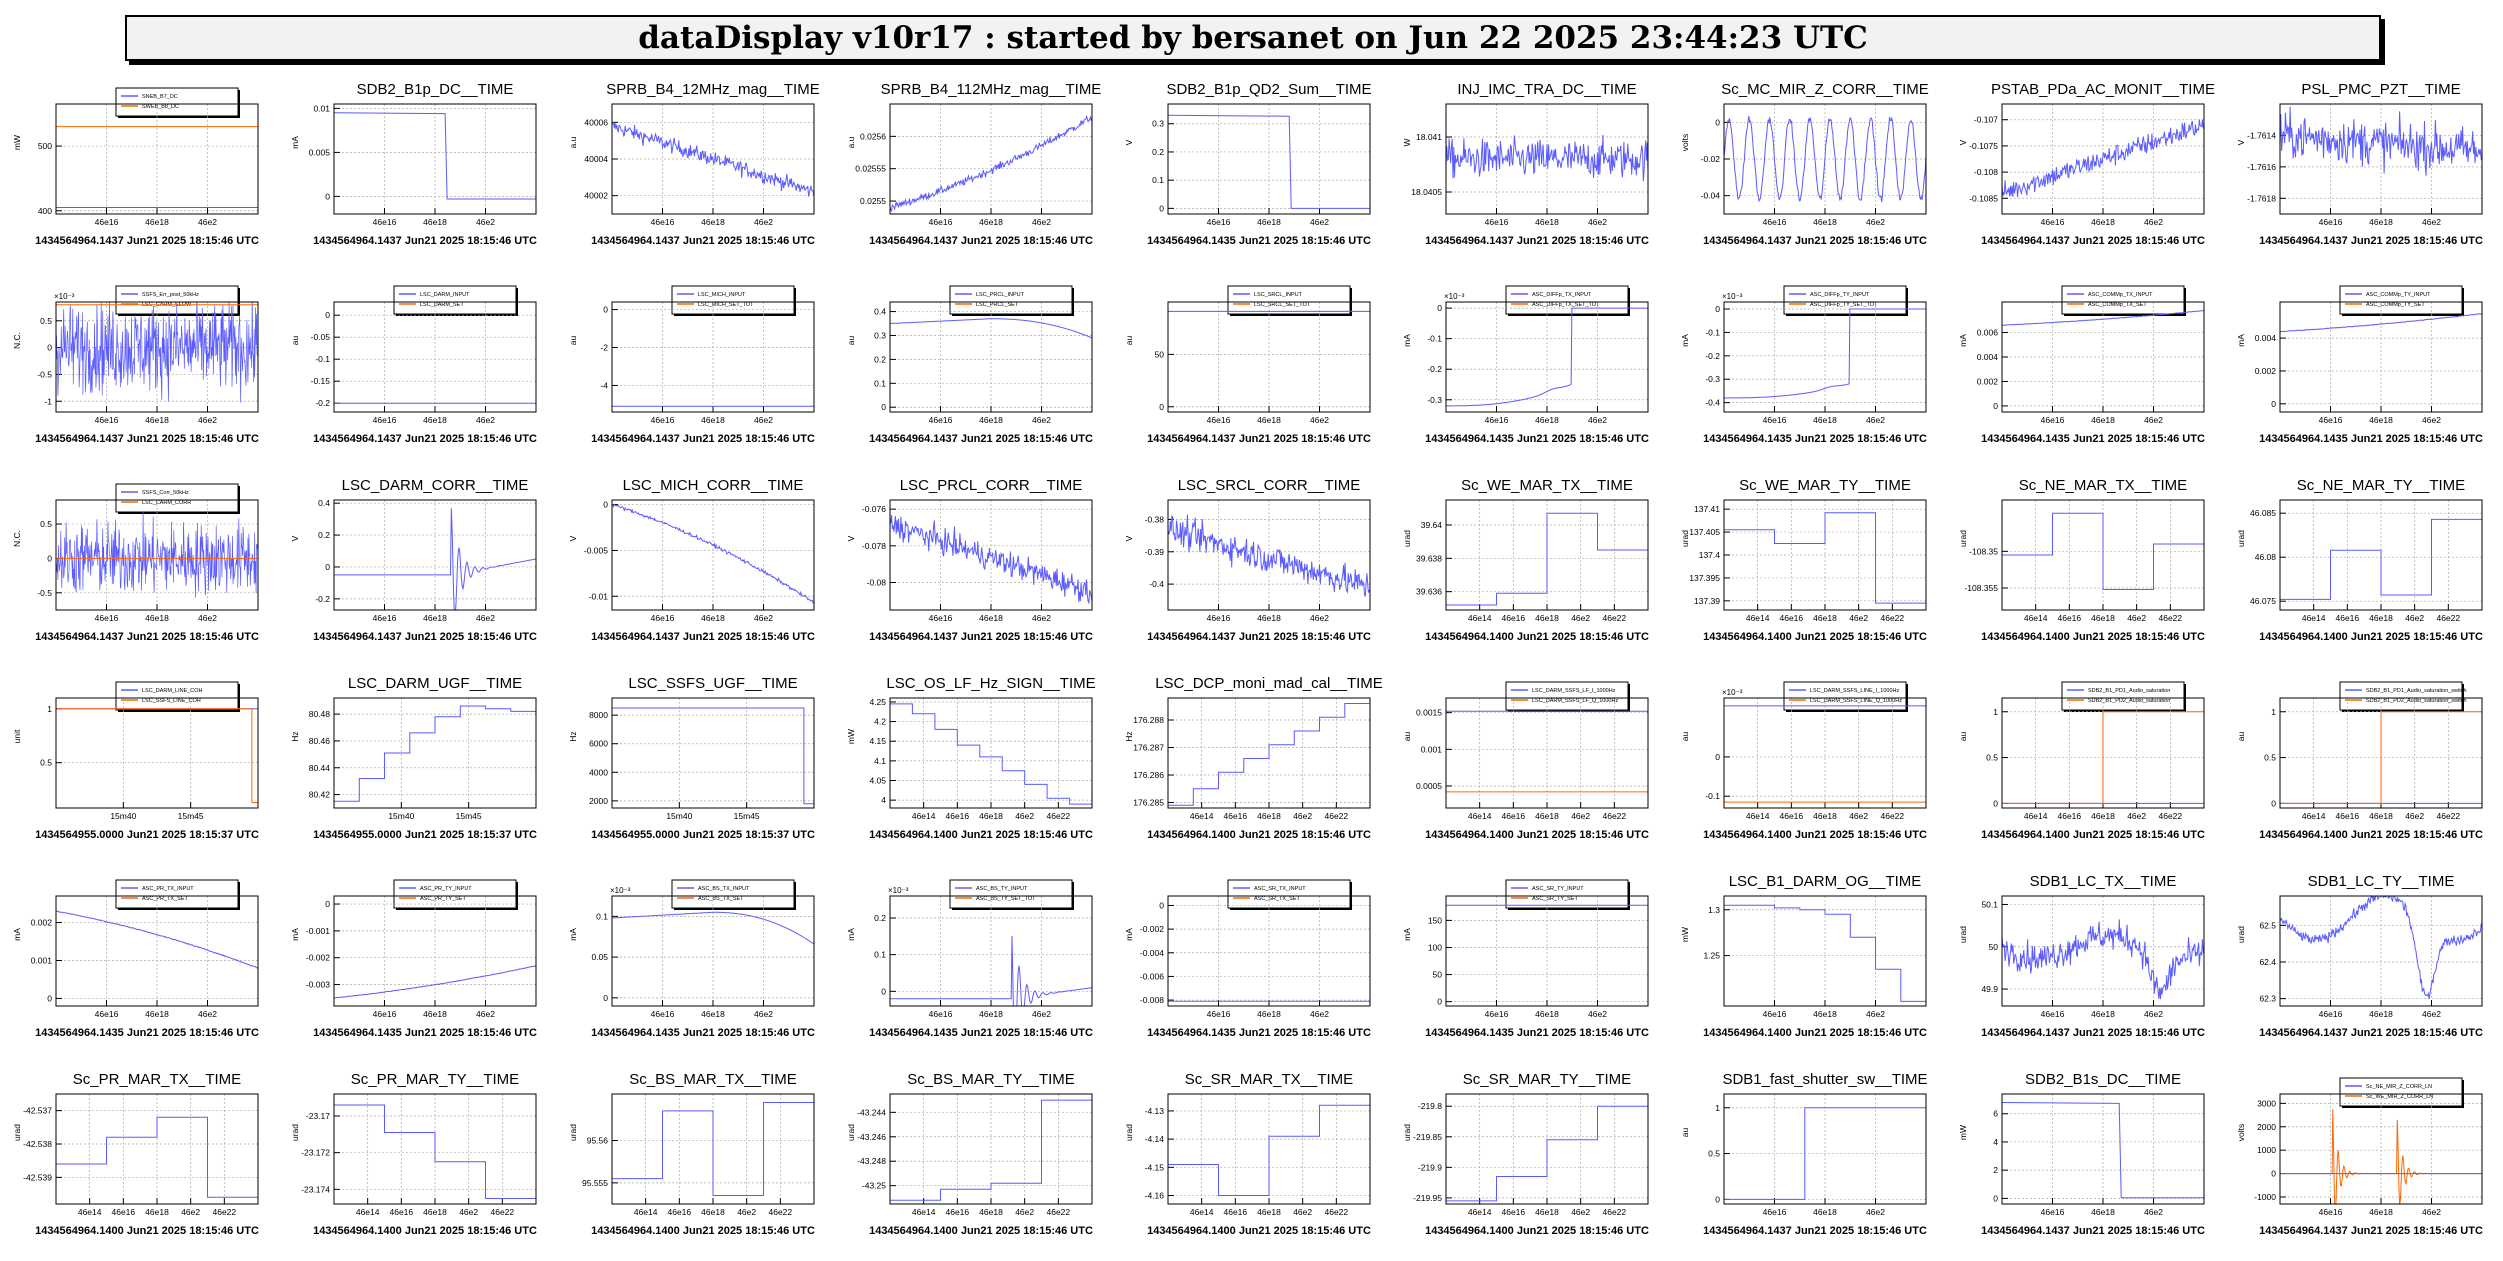 The height and width of the screenshot is (1261, 2503). I want to click on chart-title: LSC_PRCL_CORR__TIME, so click(991, 485).